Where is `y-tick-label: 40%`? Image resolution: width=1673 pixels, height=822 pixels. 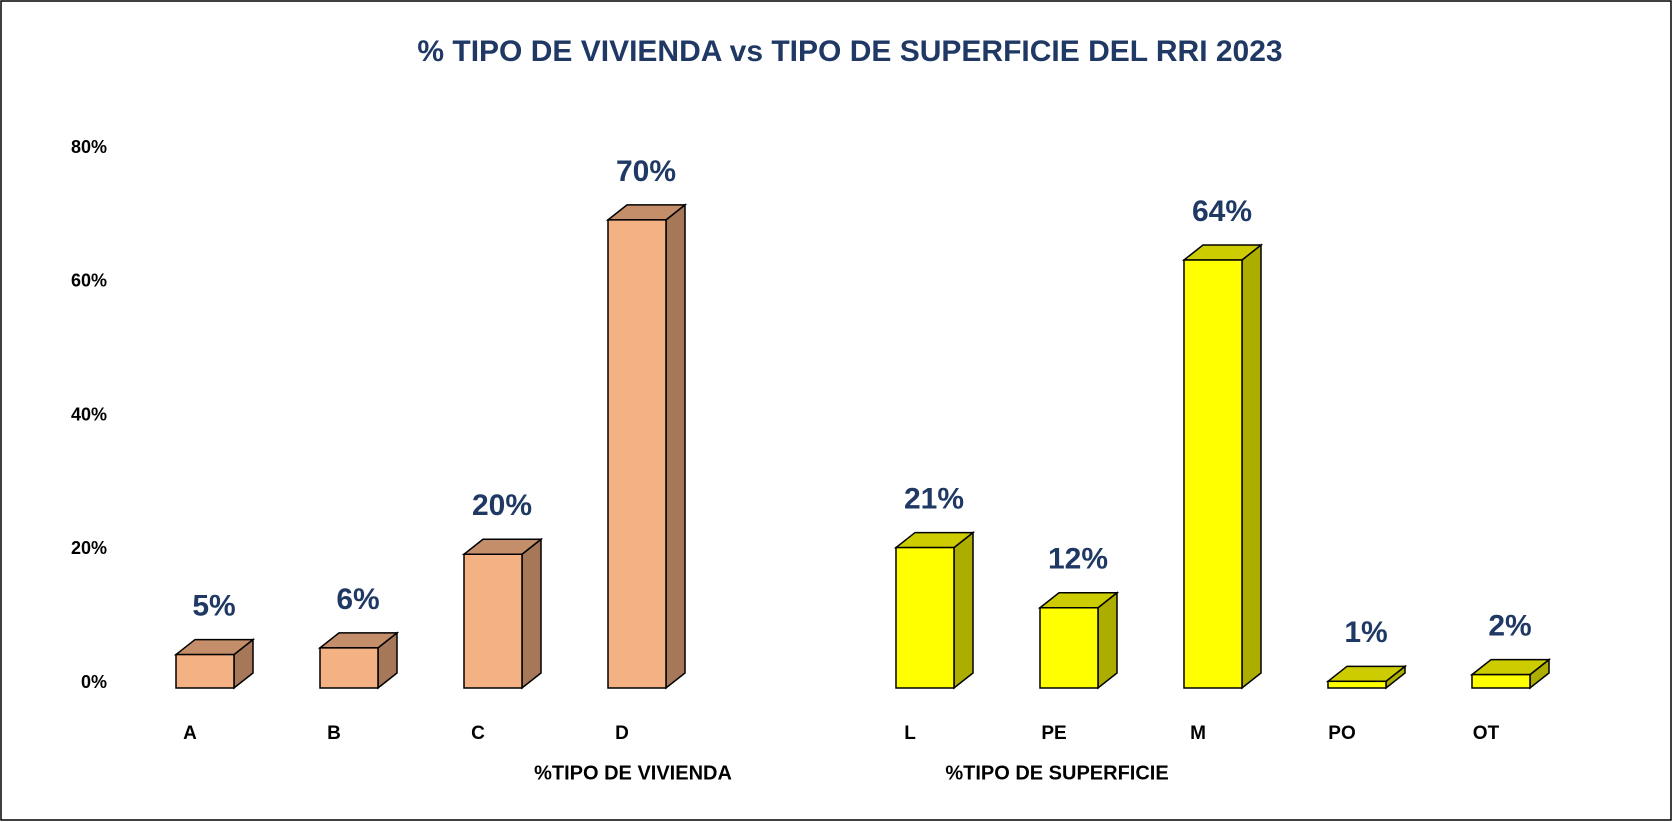
y-tick-label: 40% is located at coordinates (89, 414).